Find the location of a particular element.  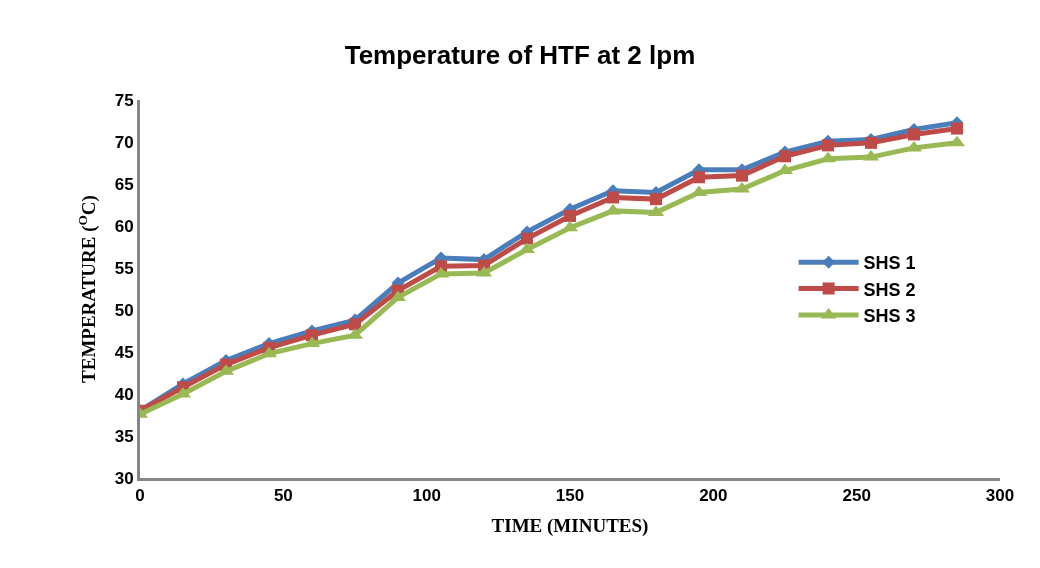

legend-label: SHS 1 is located at coordinates (889, 263).